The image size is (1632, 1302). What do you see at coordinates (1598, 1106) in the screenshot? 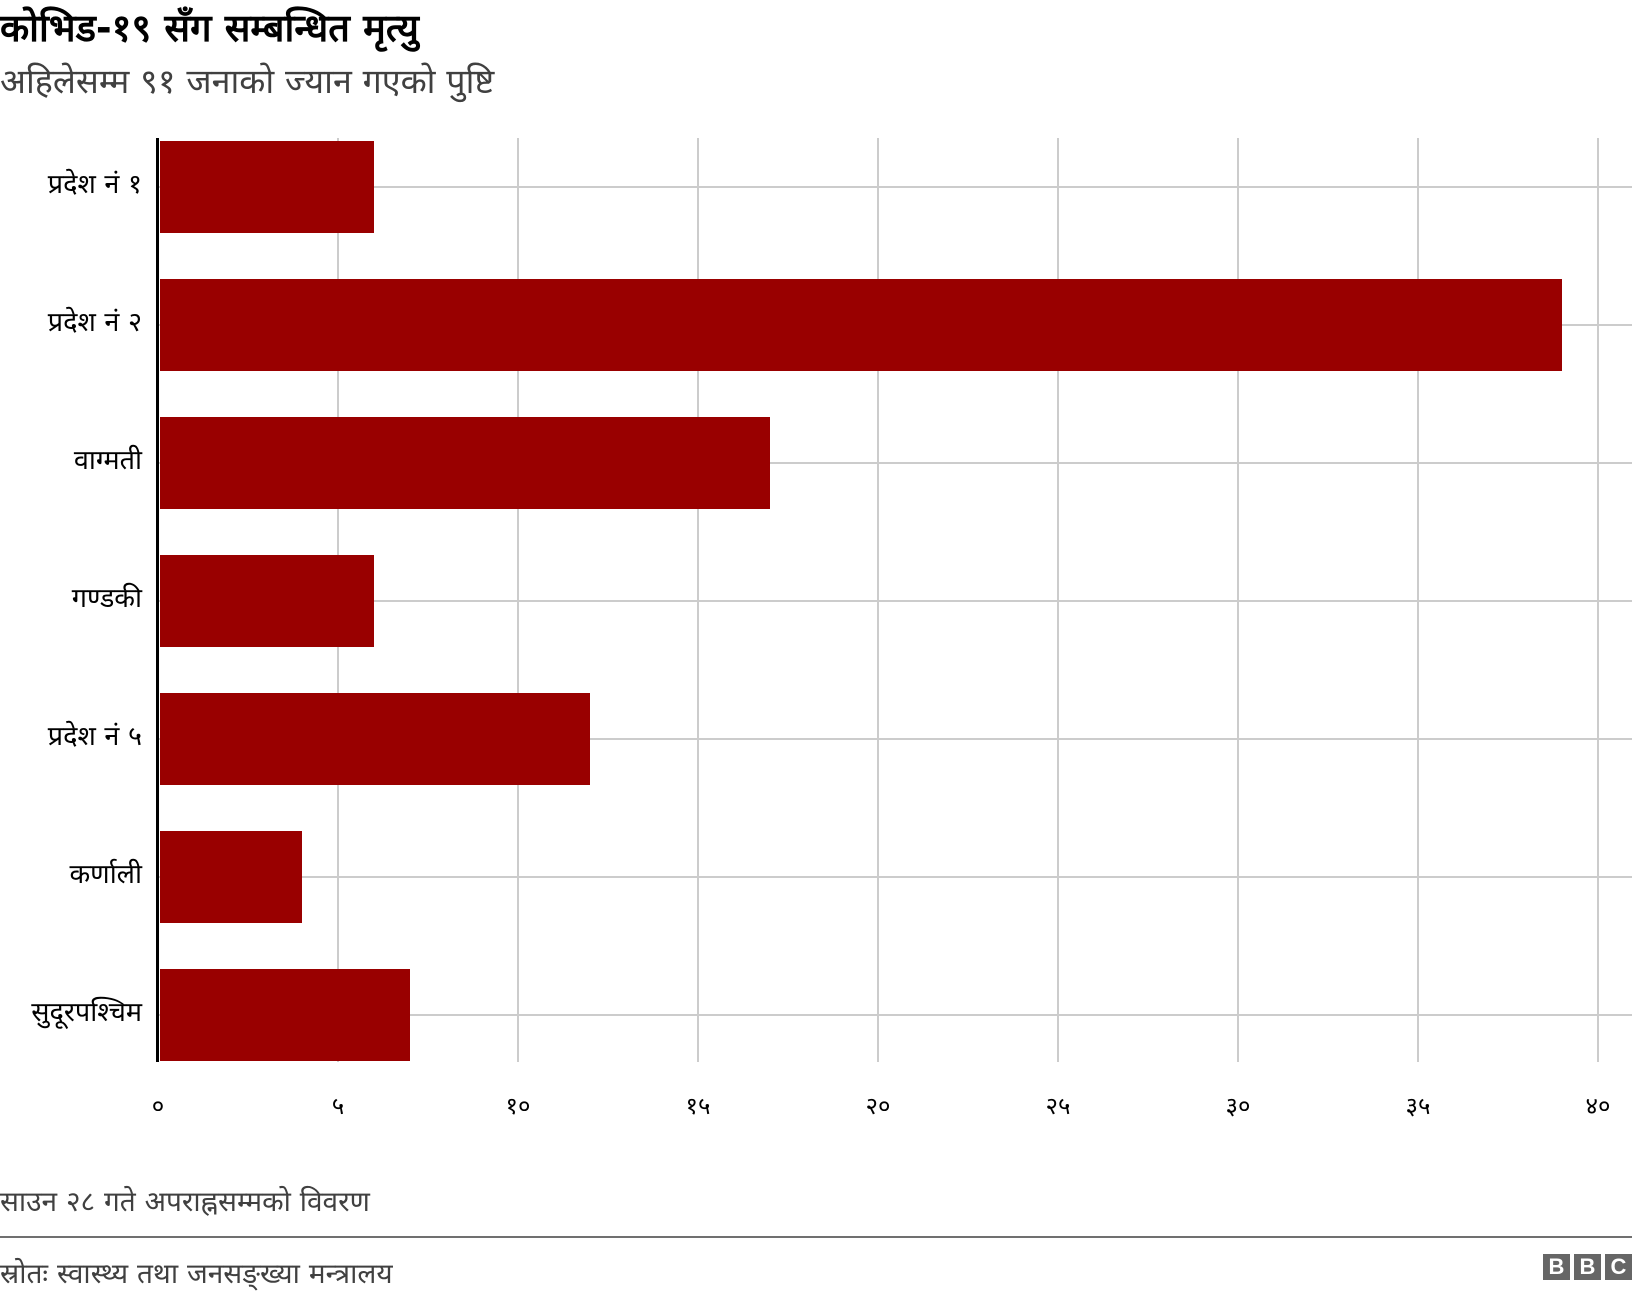
I see `x-tick-label: ४०` at bounding box center [1598, 1106].